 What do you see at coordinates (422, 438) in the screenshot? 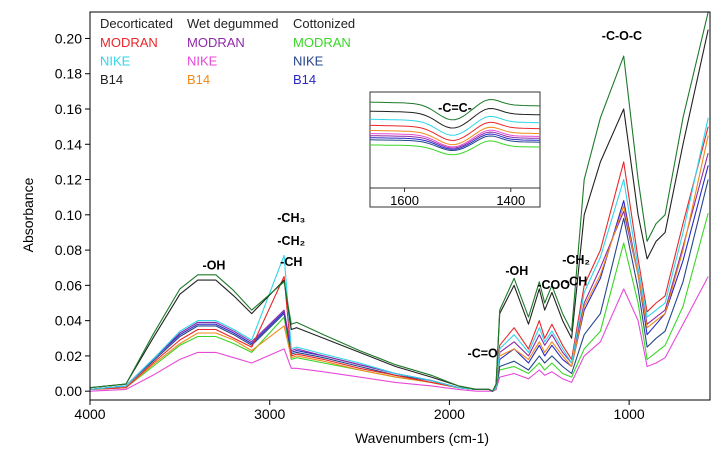
I see `x-axis-label: Wavenumbers (cm-1)` at bounding box center [422, 438].